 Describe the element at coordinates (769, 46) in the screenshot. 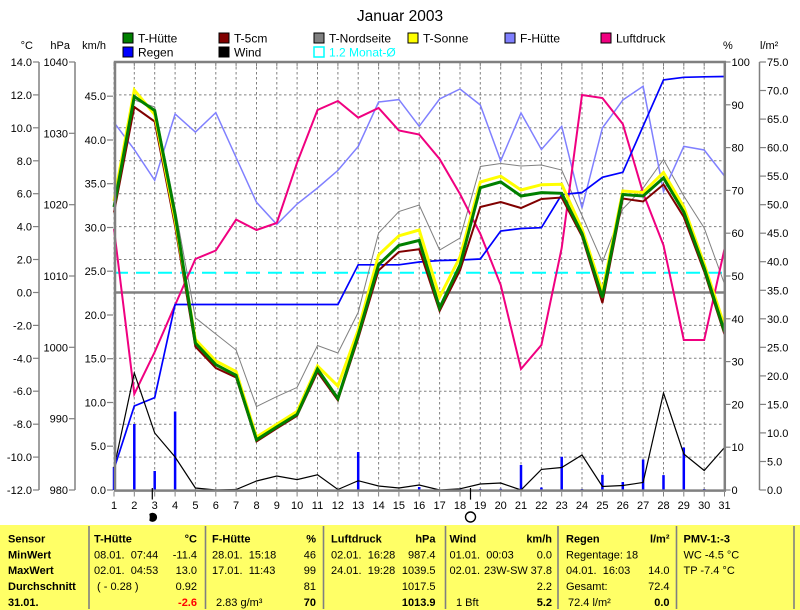

I see `svg-text: l/m²` at that location.